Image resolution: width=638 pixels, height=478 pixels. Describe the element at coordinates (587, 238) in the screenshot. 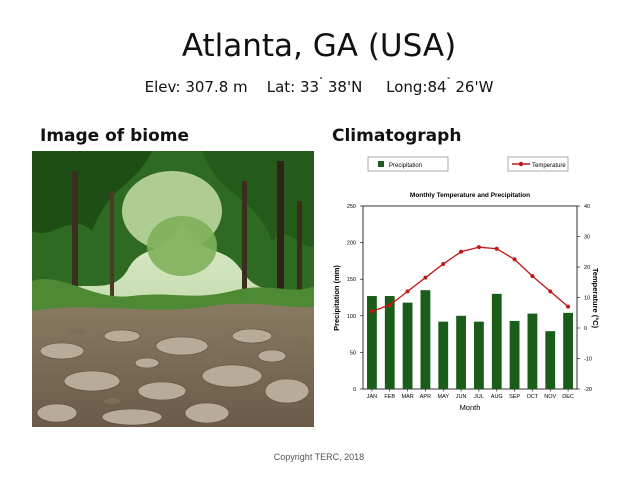

I see `y2-tick-label: 30` at that location.